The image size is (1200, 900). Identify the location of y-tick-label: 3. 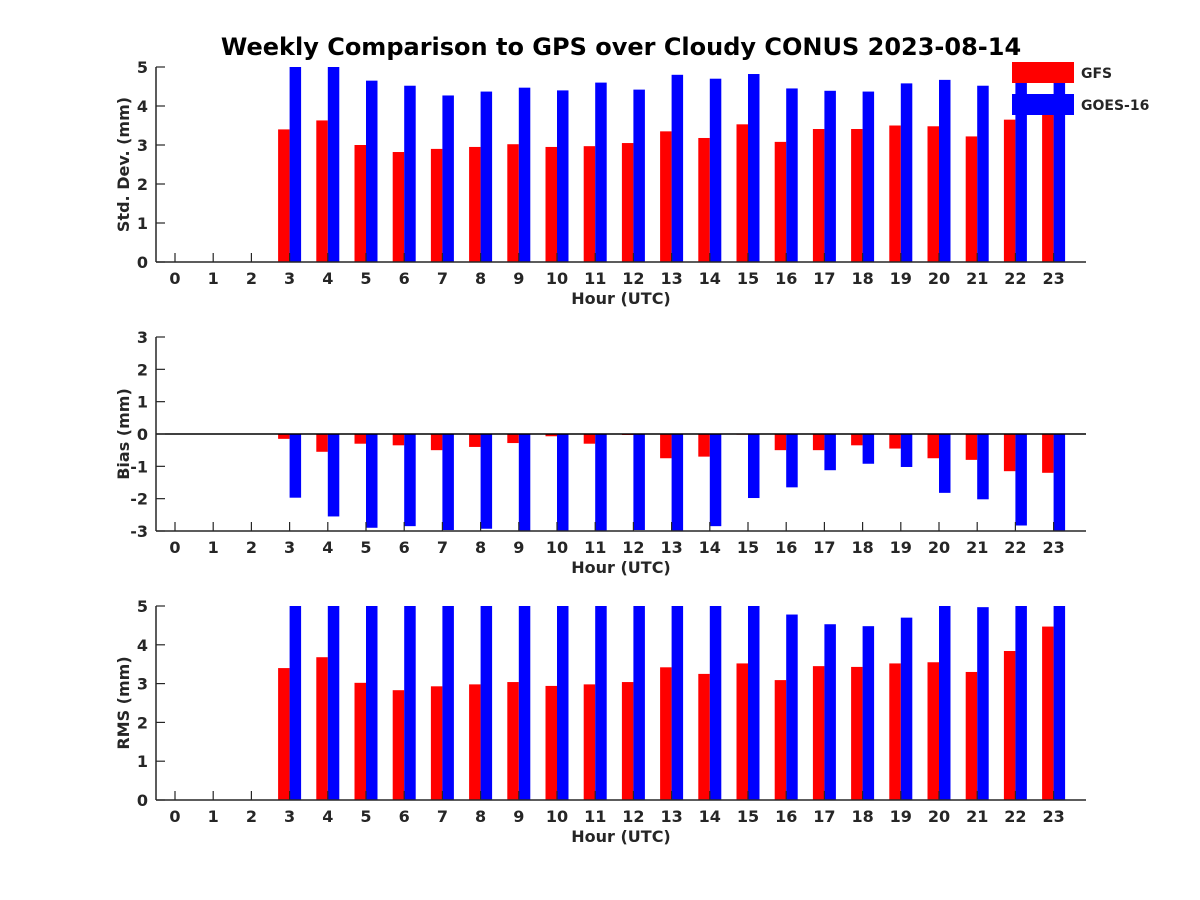
(142, 145).